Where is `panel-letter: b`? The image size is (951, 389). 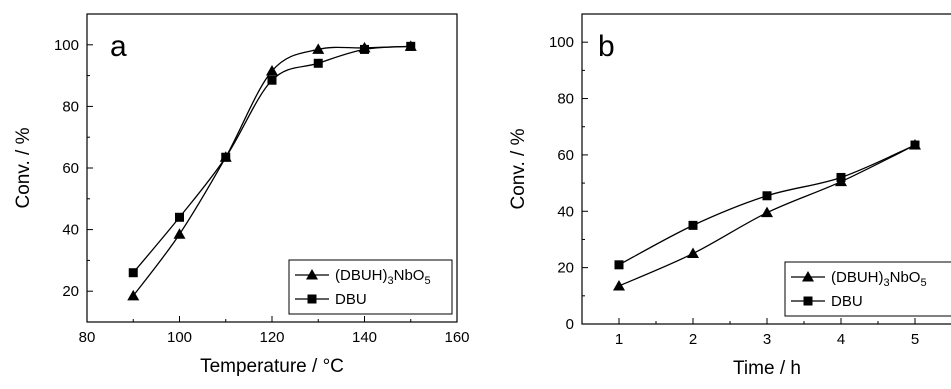
panel-letter: b is located at coordinates (606, 46).